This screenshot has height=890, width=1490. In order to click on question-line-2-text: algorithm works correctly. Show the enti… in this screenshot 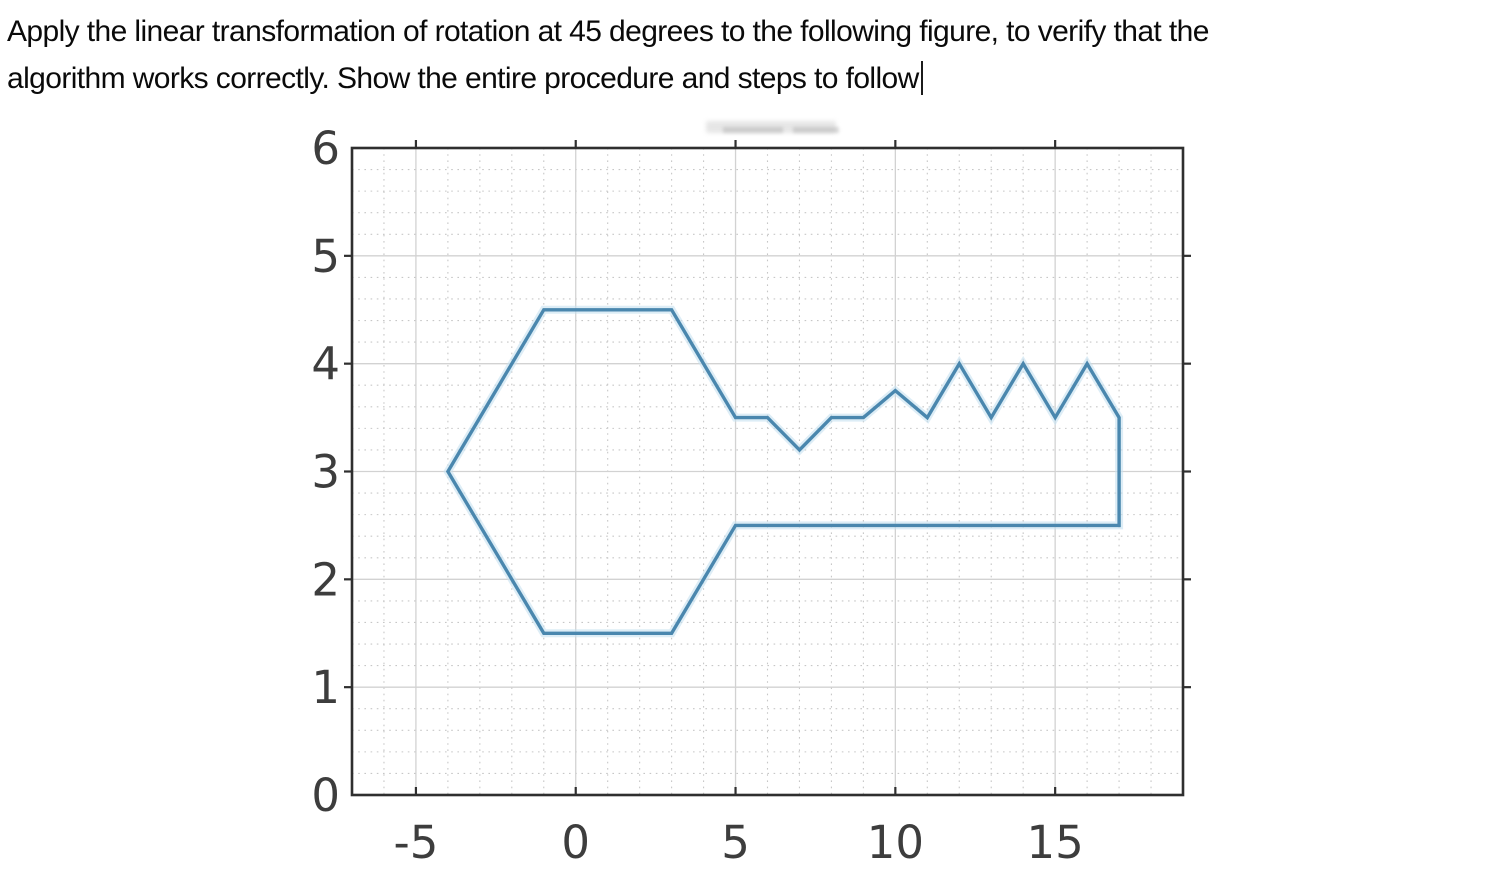, I will do `click(463, 78)`.